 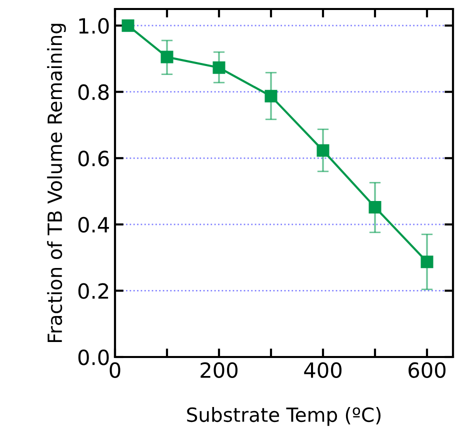 I want to click on y-tick-label: 0.4, so click(x=93, y=224).